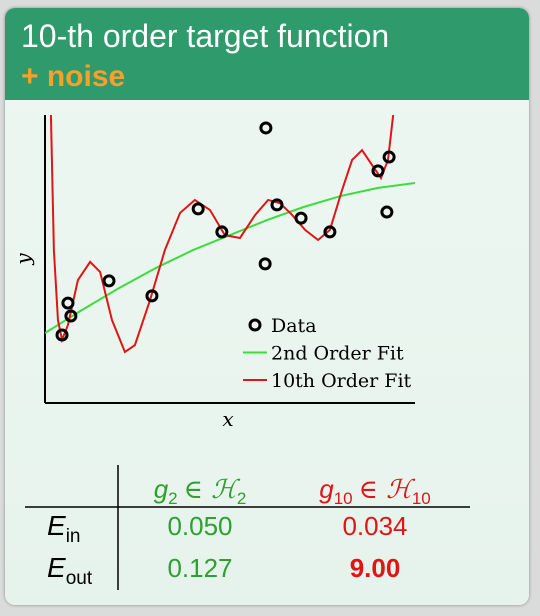 The image size is (540, 616). Describe the element at coordinates (23, 259) in the screenshot. I see `y-label: y` at that location.